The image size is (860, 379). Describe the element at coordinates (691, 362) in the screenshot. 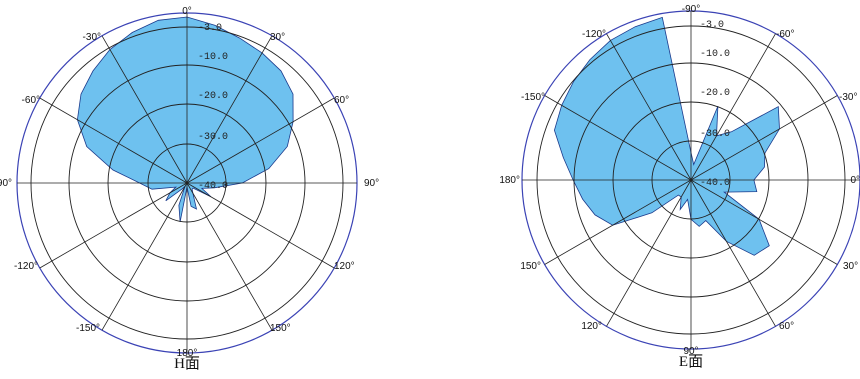

I see `chart-title: E面` at that location.